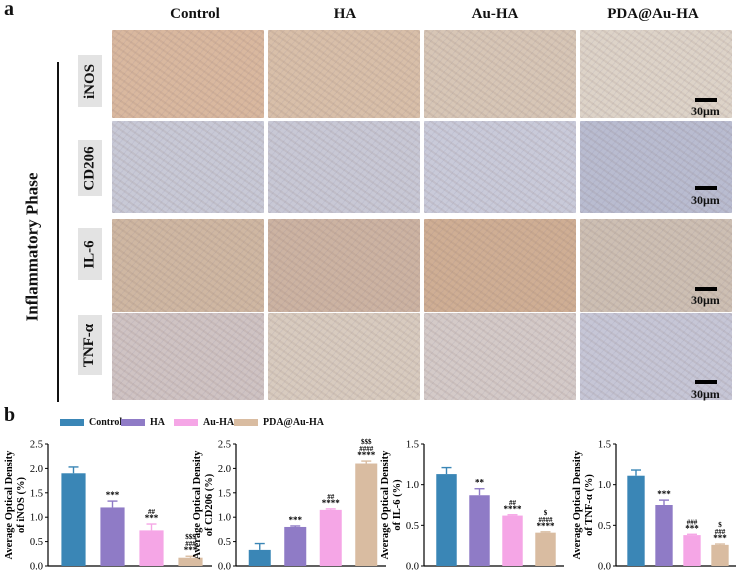 The image size is (744, 578). I want to click on micrograph-tnf-ha, so click(344, 356).